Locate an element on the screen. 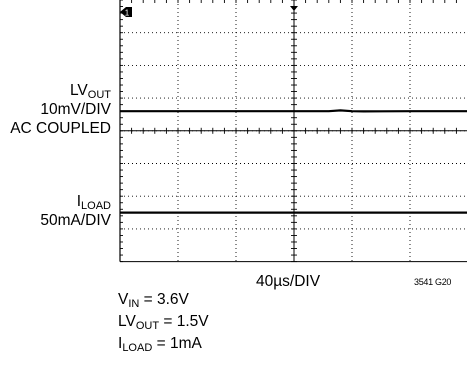 The height and width of the screenshot is (367, 467). trace2-scale-label: 50mA/DIV is located at coordinates (75, 220).